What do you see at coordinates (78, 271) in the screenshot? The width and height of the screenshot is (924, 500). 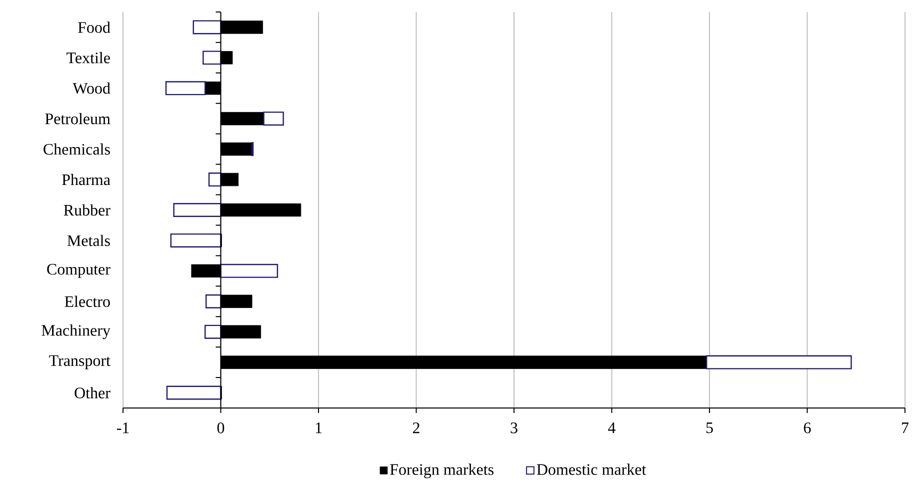 I see `y-tick-label: Computer` at bounding box center [78, 271].